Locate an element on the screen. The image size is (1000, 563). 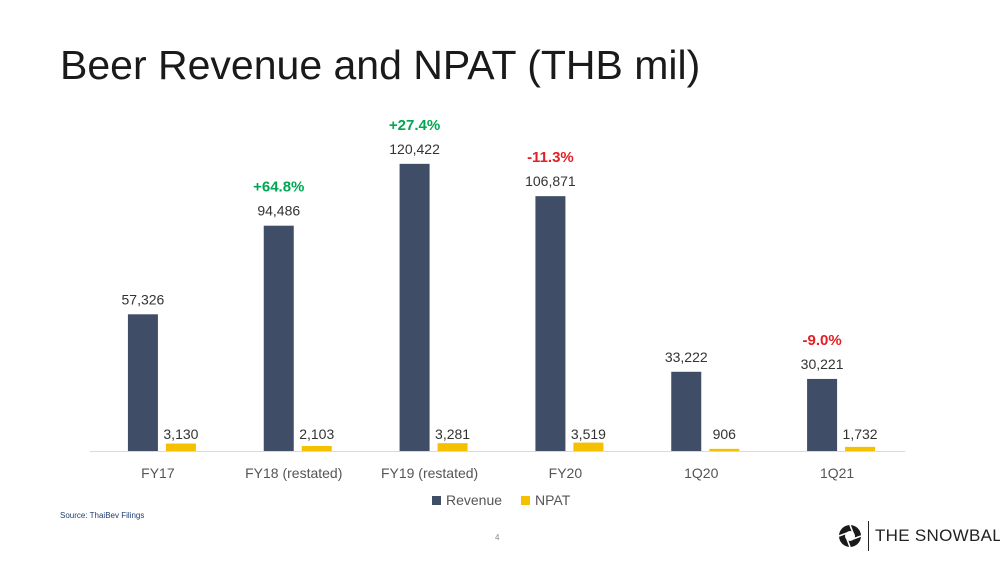
npat-value-label: 3,519 is located at coordinates (588, 434).